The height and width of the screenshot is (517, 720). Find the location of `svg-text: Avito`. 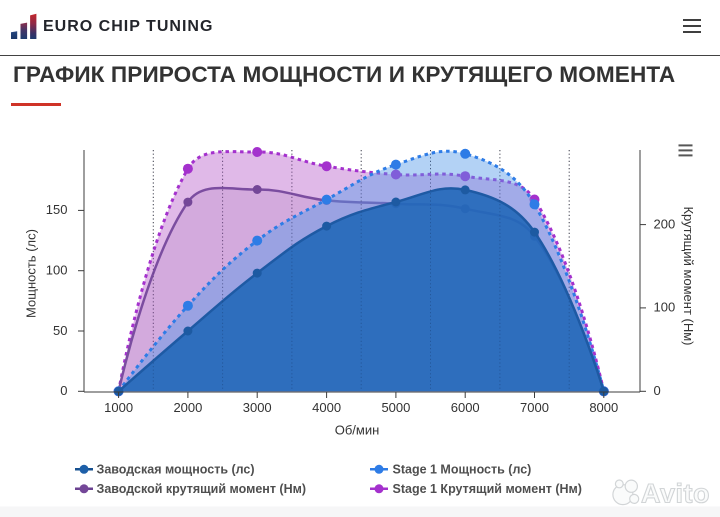

svg-text: Avito is located at coordinates (675, 493).